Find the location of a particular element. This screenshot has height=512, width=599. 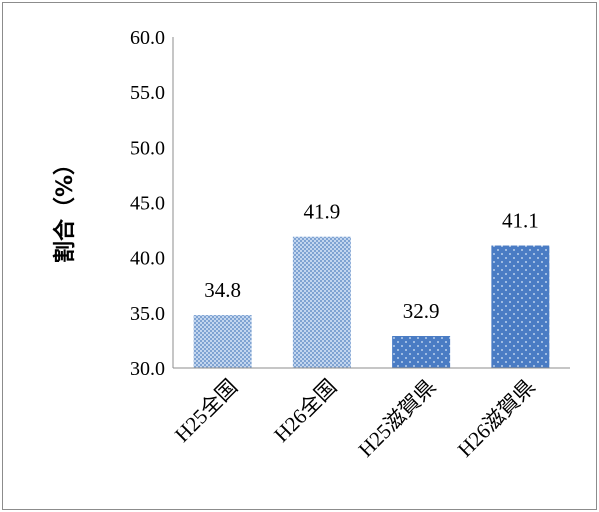

y-tick-label: 50.0 is located at coordinates (147, 148).